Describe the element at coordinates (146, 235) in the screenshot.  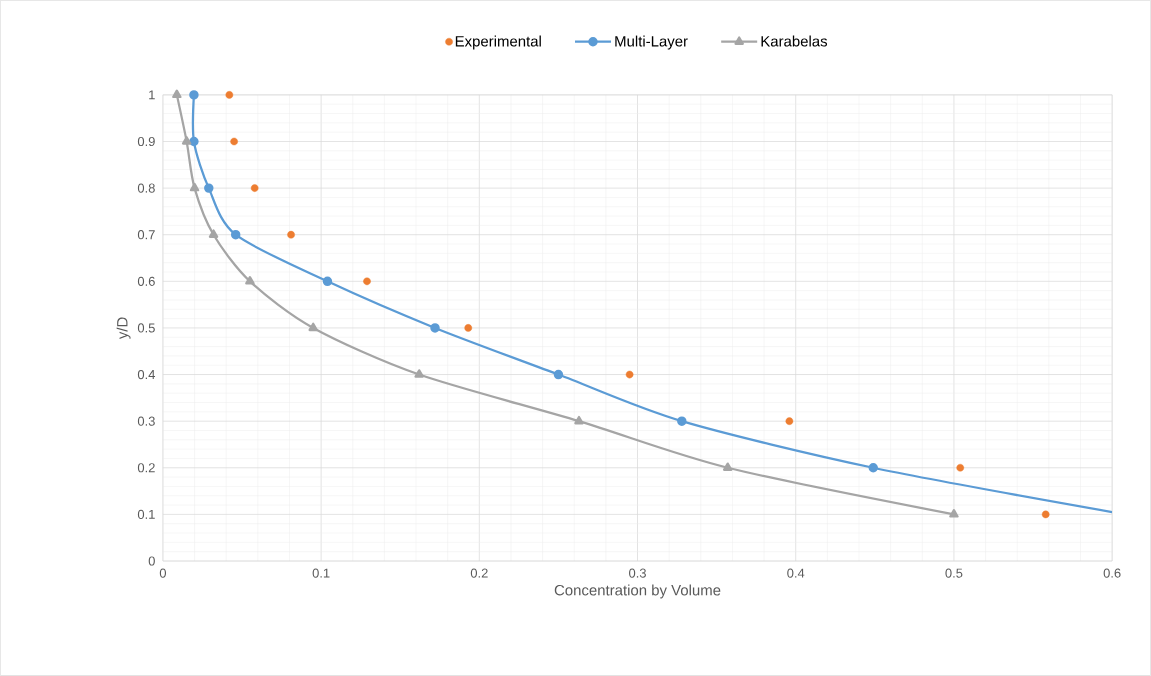
I see `y-tick-label: 0.7` at that location.